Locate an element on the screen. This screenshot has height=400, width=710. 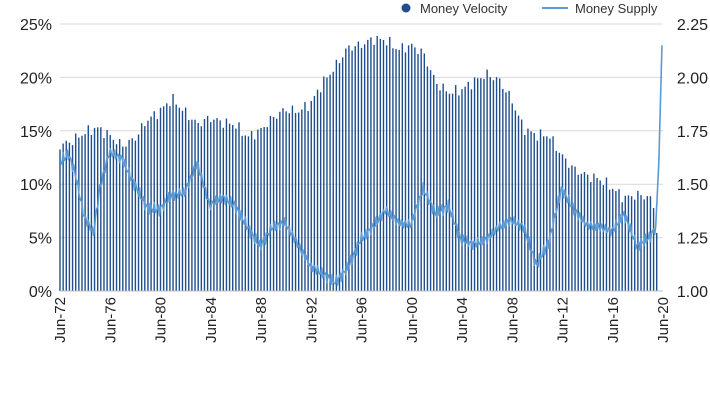
x-tick-label: Jun-96 is located at coordinates (362, 320).